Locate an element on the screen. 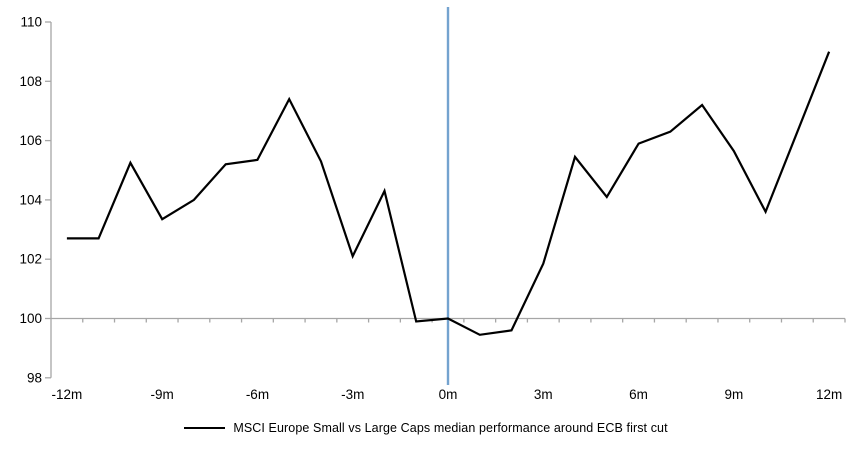  x-tick-label: -9m is located at coordinates (162, 394).